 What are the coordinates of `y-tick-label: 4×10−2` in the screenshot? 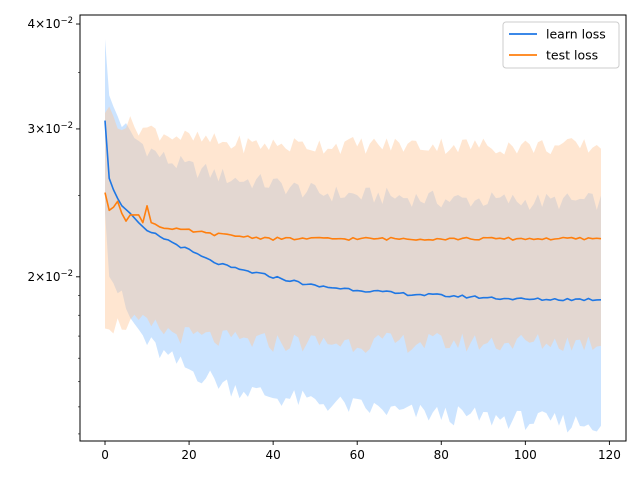 It's located at (51, 23).